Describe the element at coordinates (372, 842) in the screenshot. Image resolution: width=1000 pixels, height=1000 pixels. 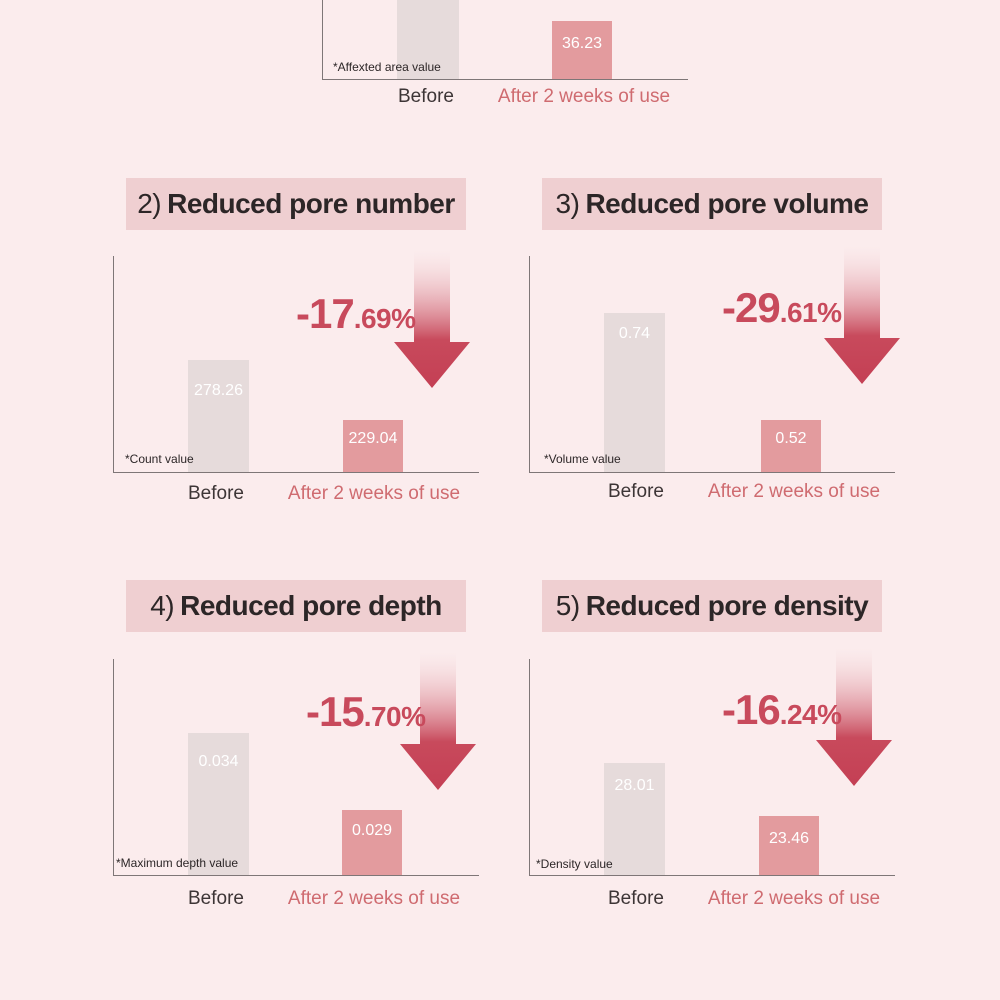
I see `bar-after: 0.029` at that location.